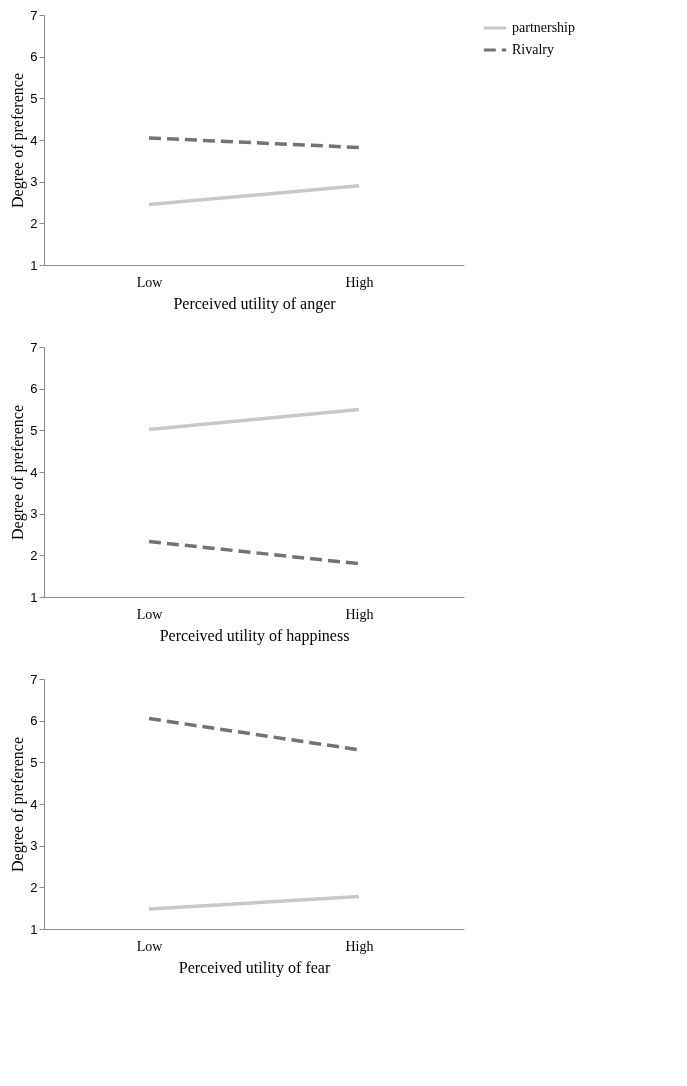  What do you see at coordinates (543, 27) in the screenshot?
I see `legend-label: partnership` at bounding box center [543, 27].